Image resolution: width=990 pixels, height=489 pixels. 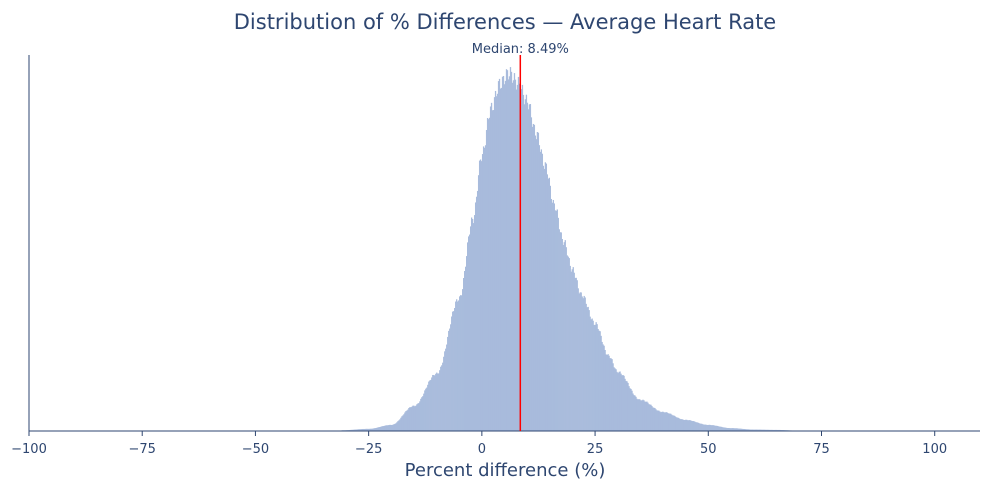 What do you see at coordinates (479, 444) in the screenshot?
I see `x-axis-ticks: −100 −75 −50 −25 0 25 50 75 100` at bounding box center [479, 444].